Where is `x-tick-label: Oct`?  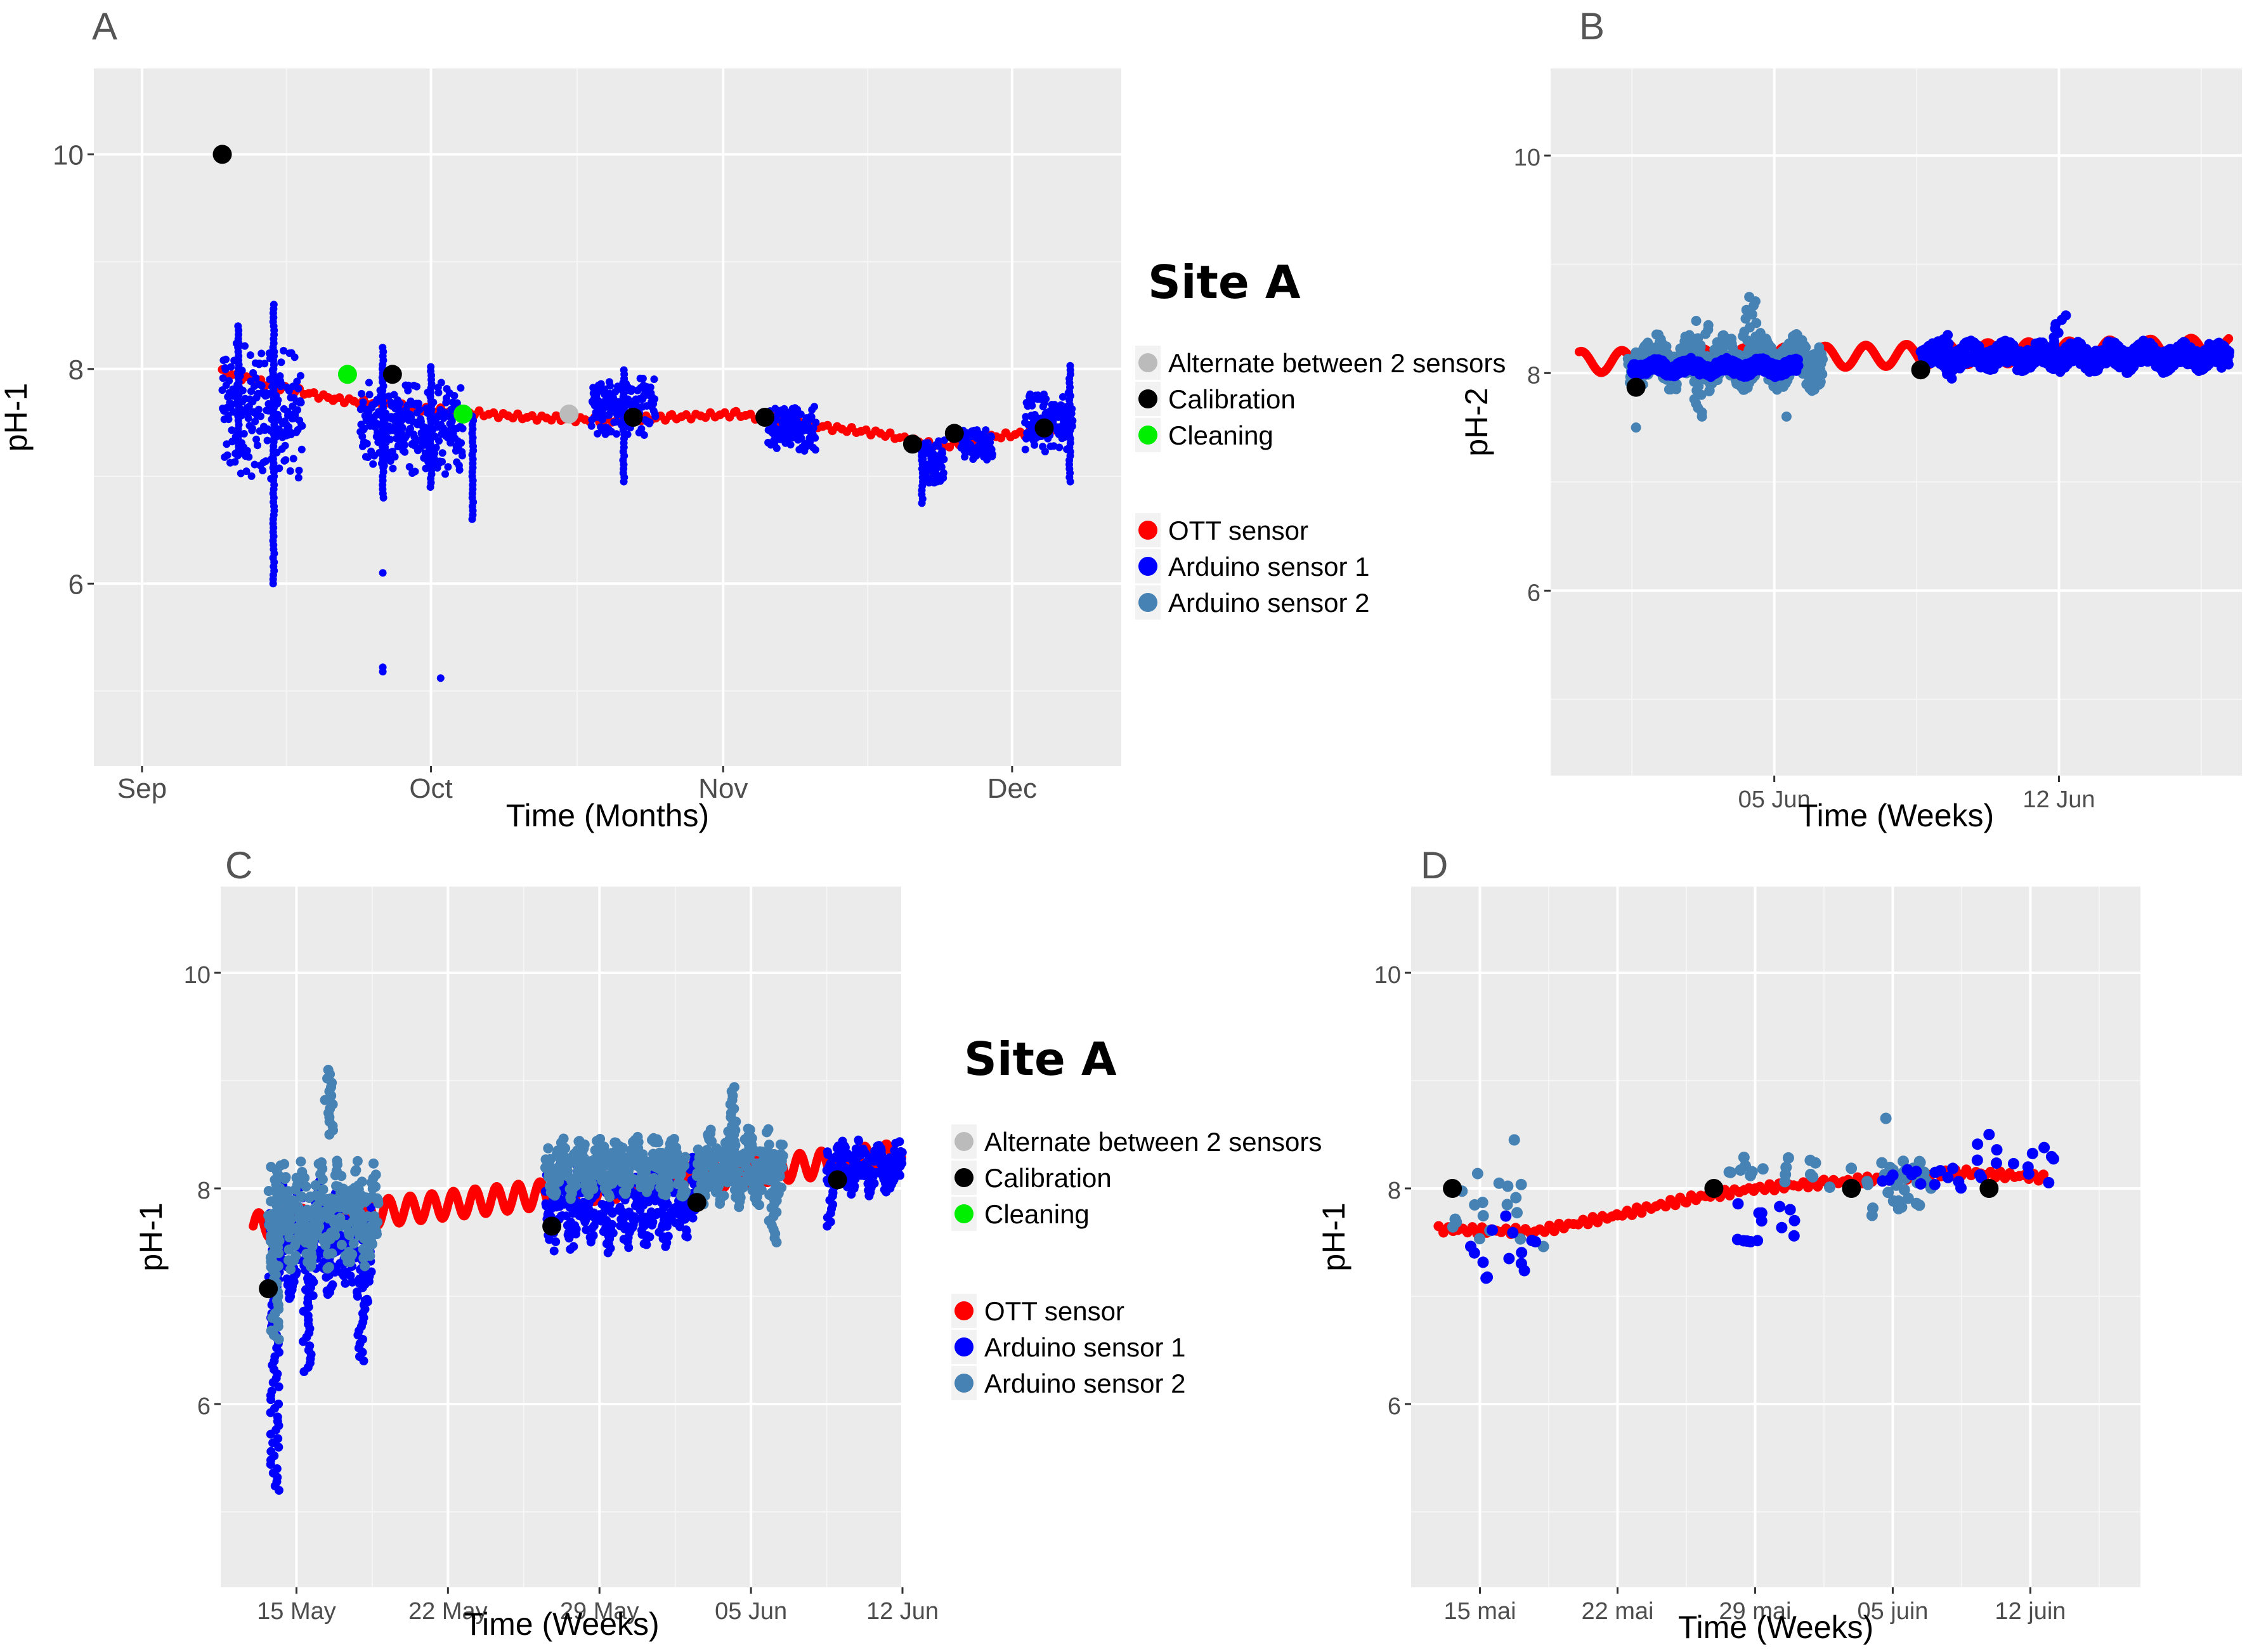
x-tick-label: Oct is located at coordinates (430, 788).